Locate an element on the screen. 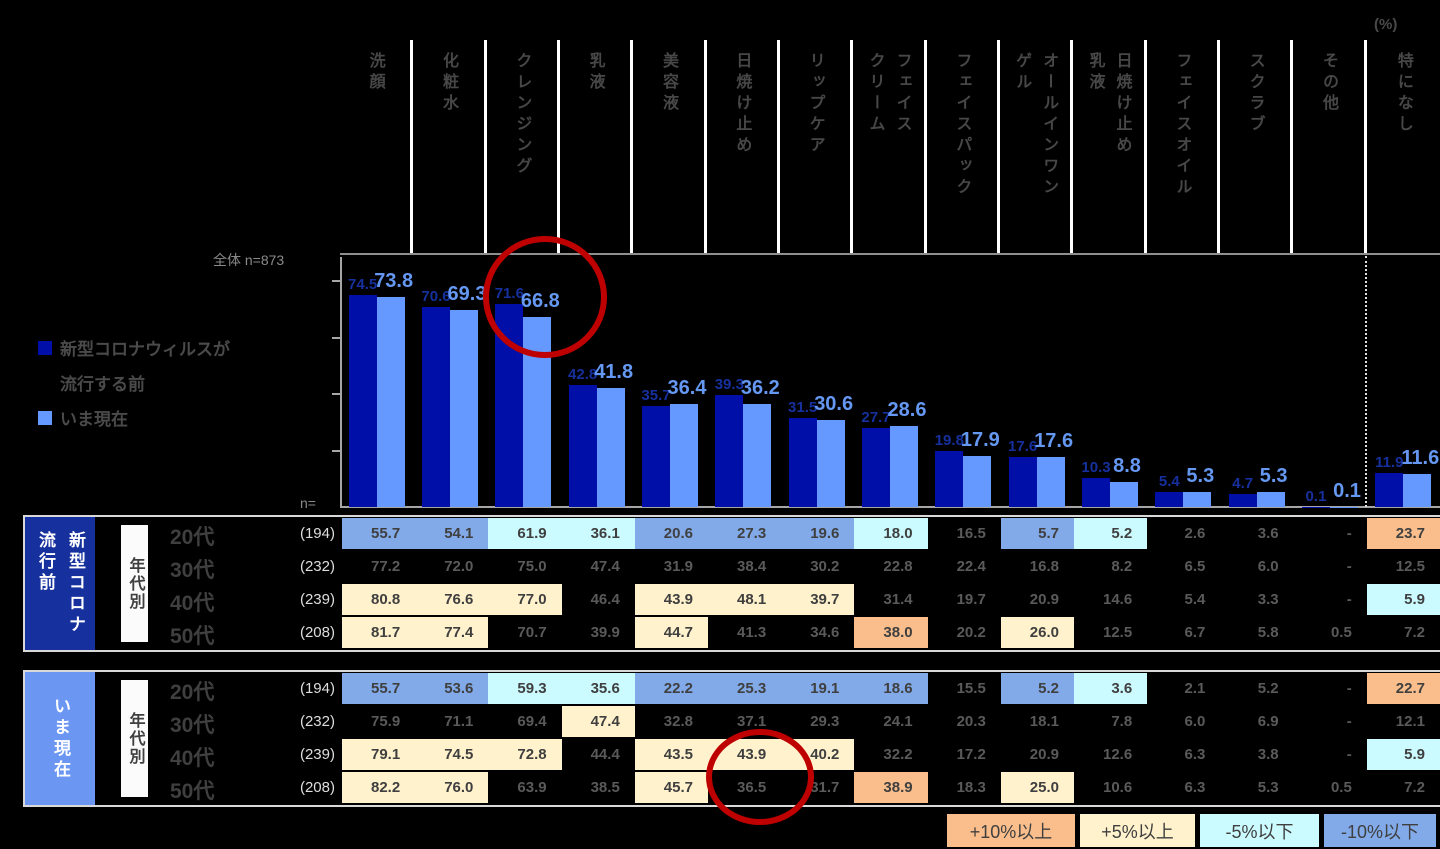  category-header-label: オールインワン ゲル is located at coordinates (1035, 125).